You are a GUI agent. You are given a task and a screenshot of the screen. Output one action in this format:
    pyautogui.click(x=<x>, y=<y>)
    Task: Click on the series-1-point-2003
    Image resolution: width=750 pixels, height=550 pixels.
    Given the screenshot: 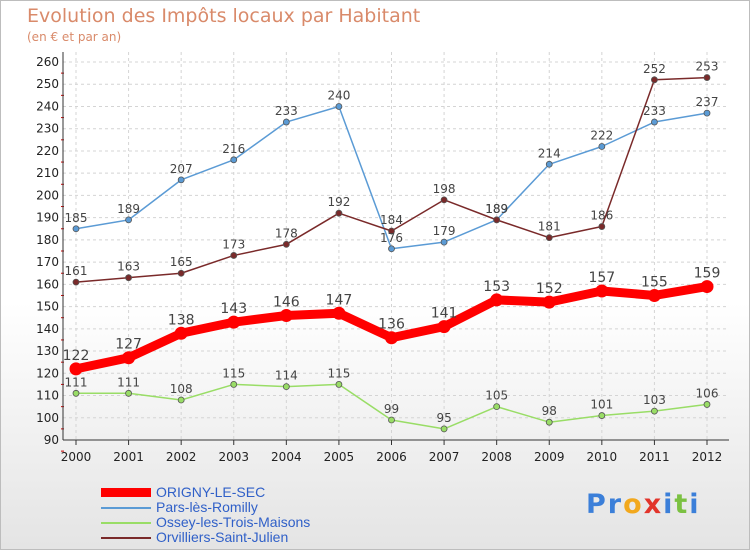 What is the action you would take?
    pyautogui.click(x=234, y=160)
    